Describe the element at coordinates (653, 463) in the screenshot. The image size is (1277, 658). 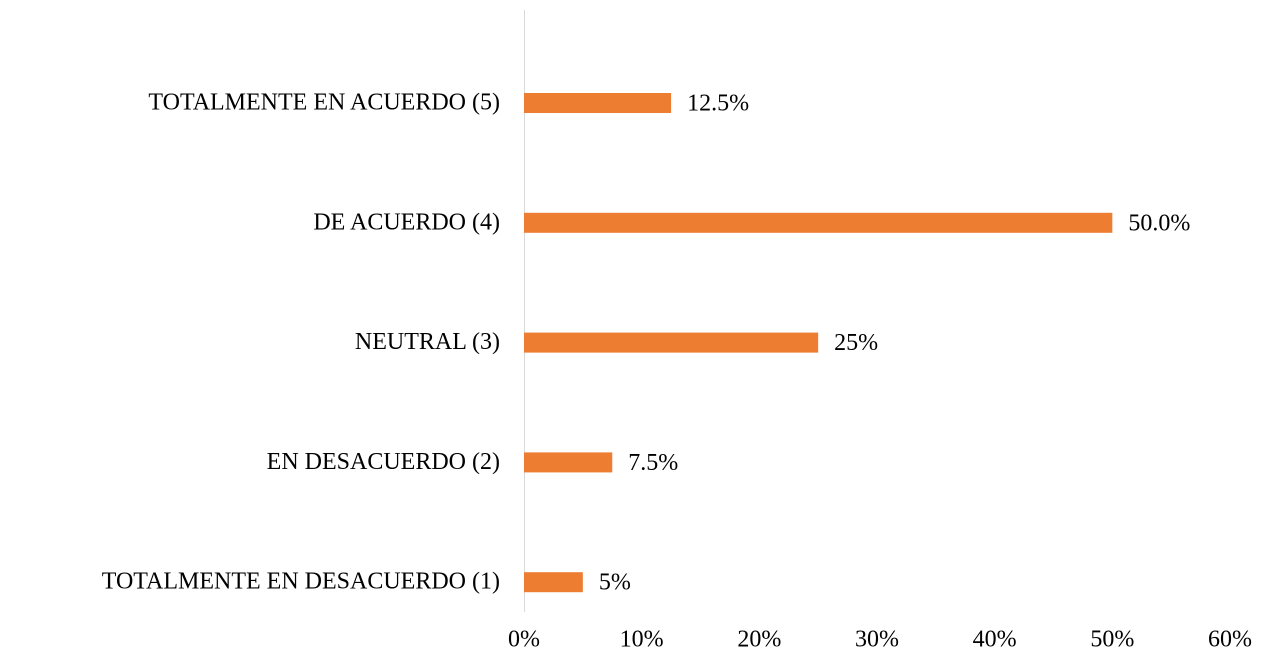
I see `value-label: 7.5%` at that location.